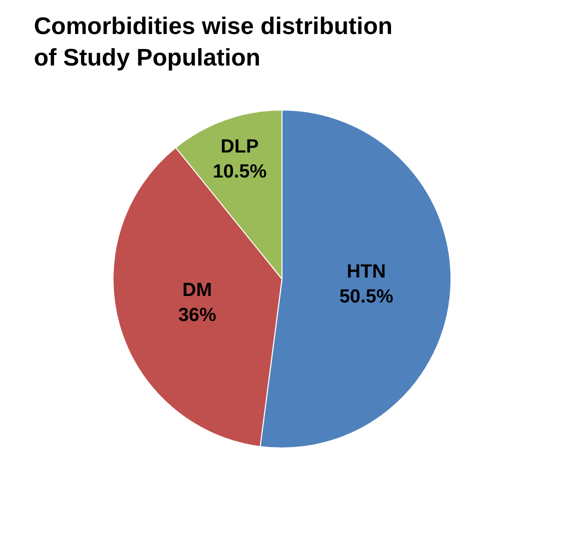 Image resolution: width=564 pixels, height=538 pixels. I want to click on data-label: 36%, so click(197, 315).